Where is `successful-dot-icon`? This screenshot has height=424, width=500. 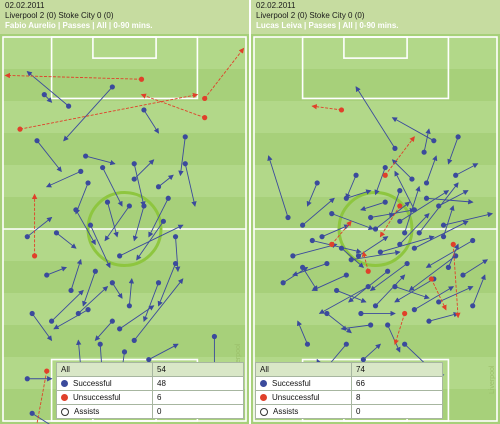
successful-dot-icon is located at coordinates (263, 384).